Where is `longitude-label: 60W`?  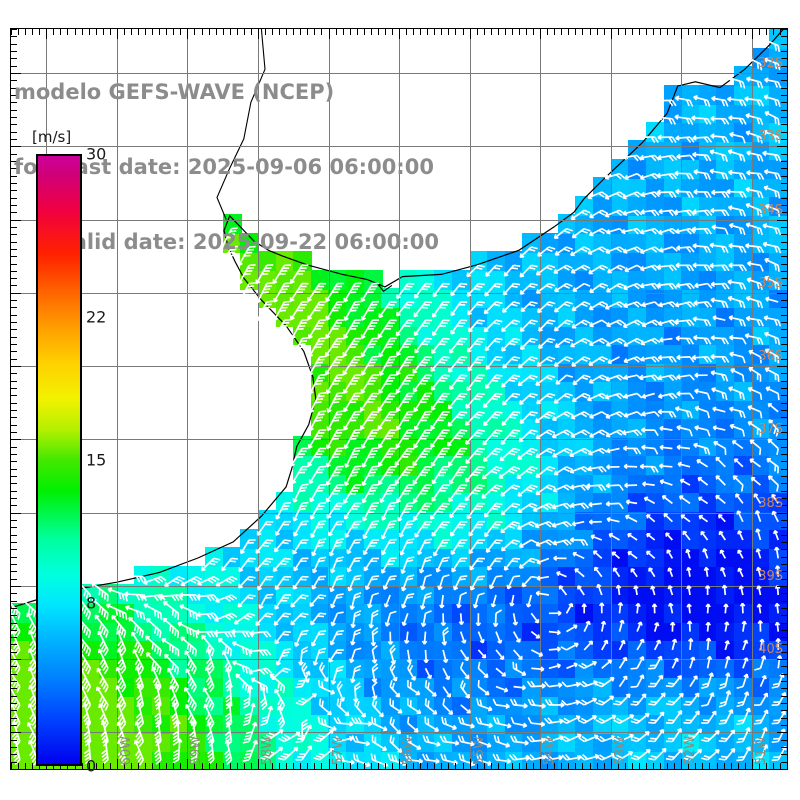
longitude-label: 60W is located at coordinates (126, 750).